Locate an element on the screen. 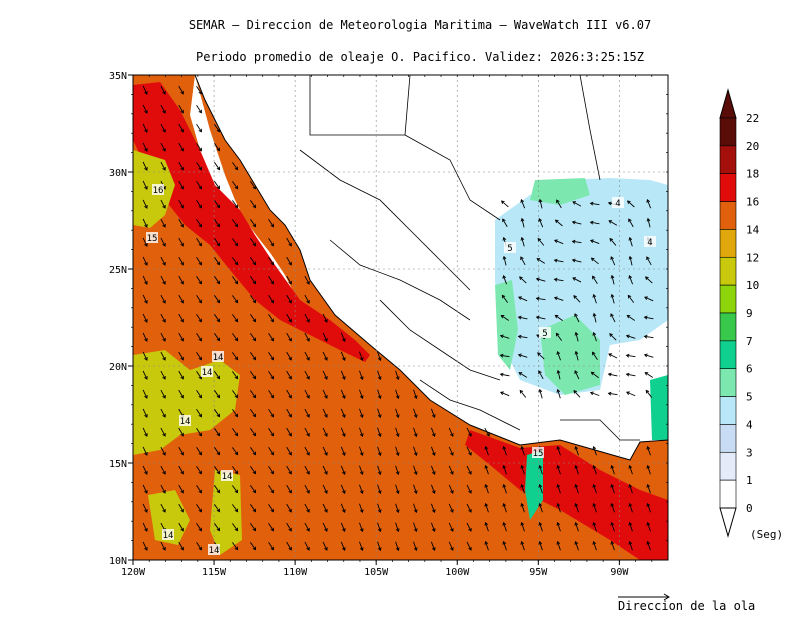 The height and width of the screenshot is (618, 800). x-tick-label: 110W is located at coordinates (295, 572).